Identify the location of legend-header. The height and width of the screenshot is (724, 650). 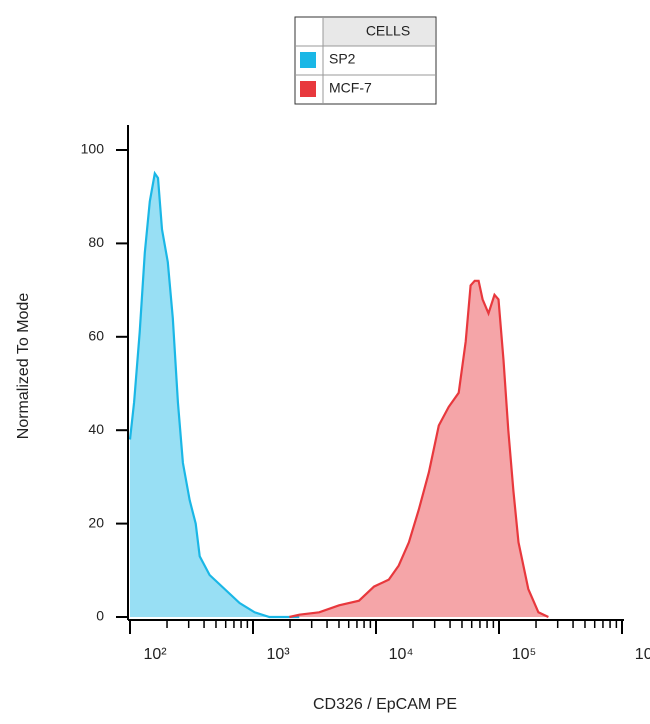
(379, 32).